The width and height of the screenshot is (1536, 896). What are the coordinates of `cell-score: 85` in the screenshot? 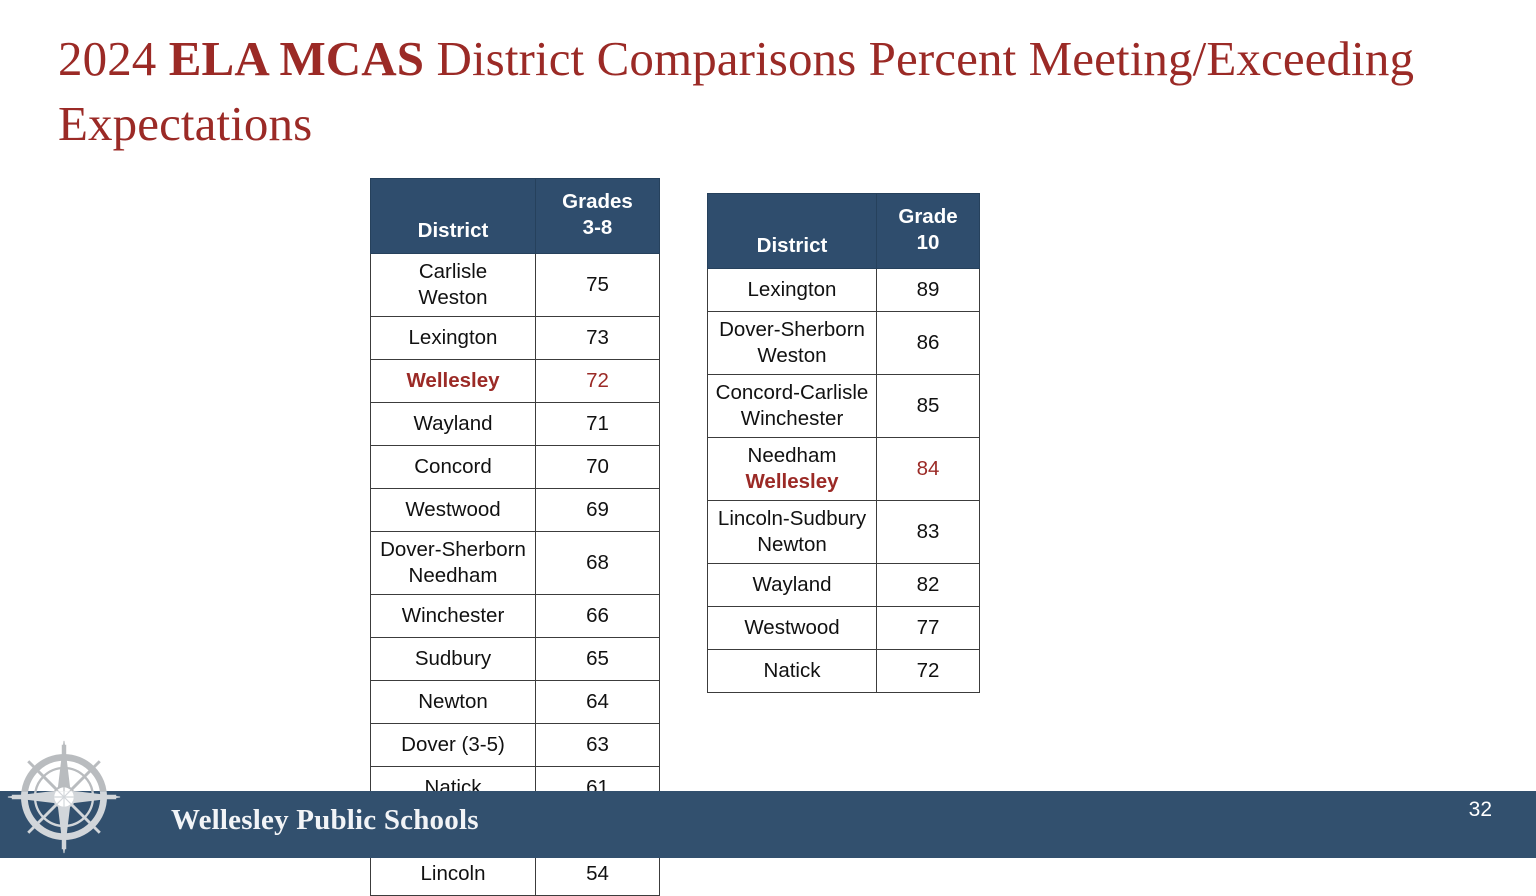 It's located at (928, 406).